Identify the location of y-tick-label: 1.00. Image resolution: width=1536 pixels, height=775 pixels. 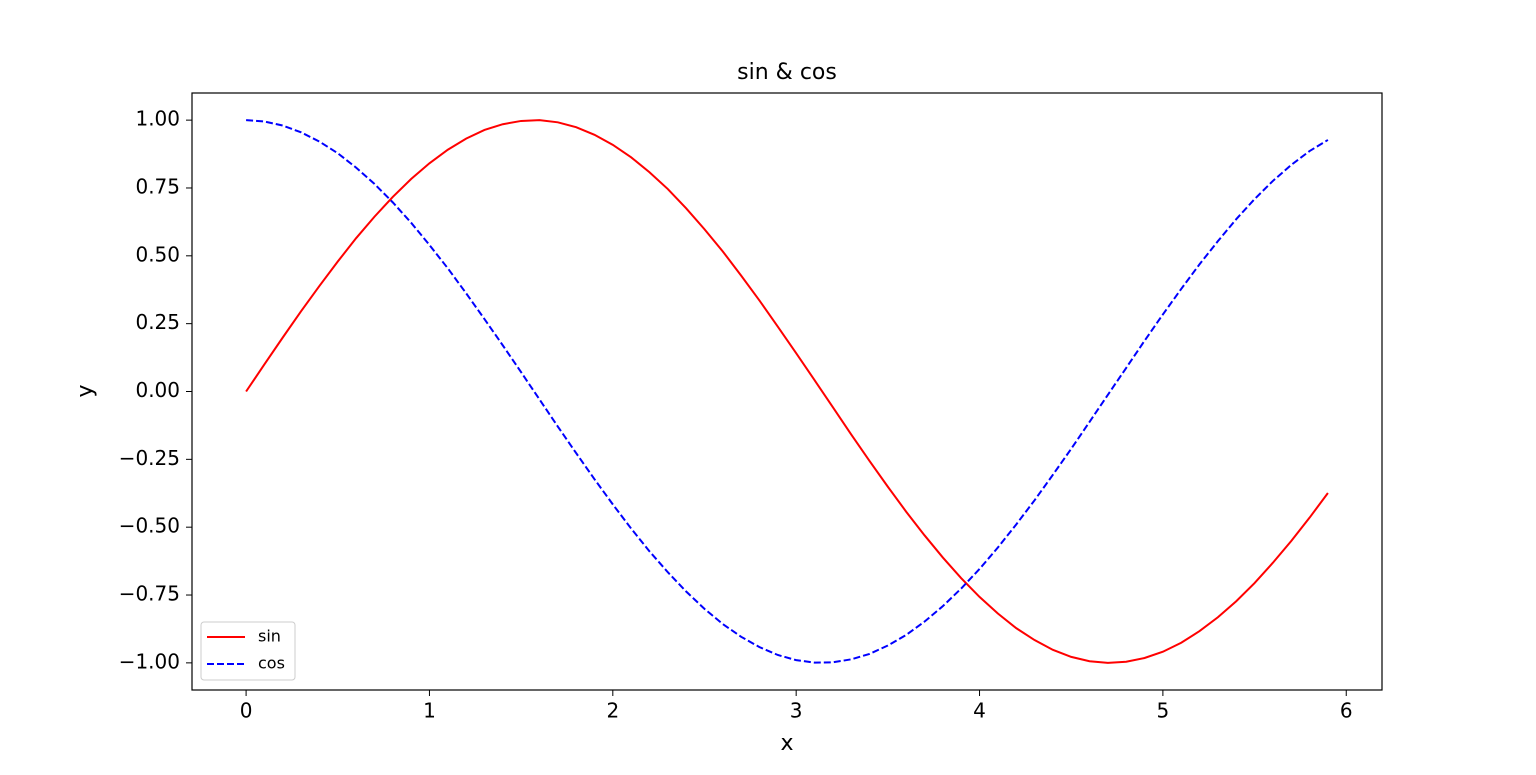
(157, 119).